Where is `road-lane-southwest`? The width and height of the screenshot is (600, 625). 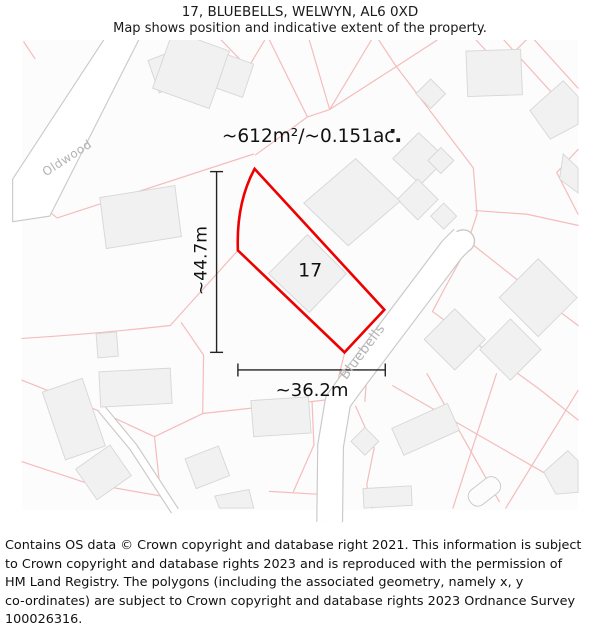
road-lane-southwest is located at coordinates (138, 459).